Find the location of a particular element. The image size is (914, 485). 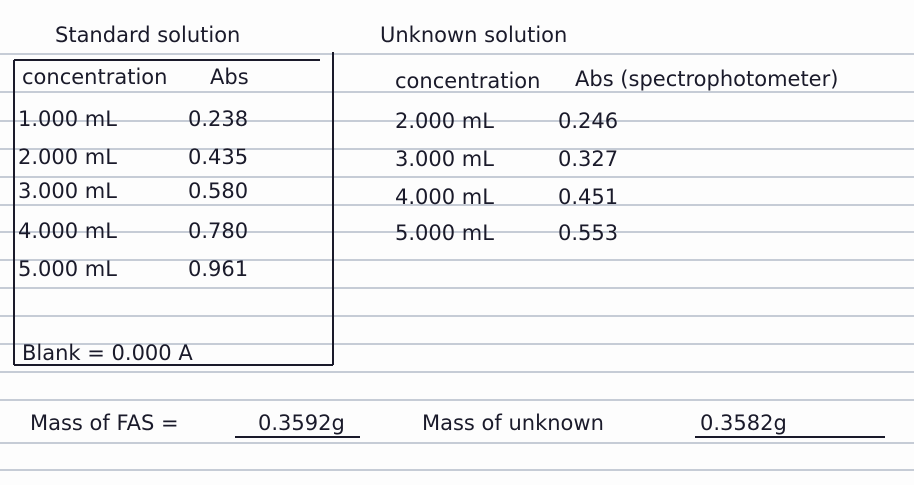

standard-abs: 0.780 is located at coordinates (218, 231).